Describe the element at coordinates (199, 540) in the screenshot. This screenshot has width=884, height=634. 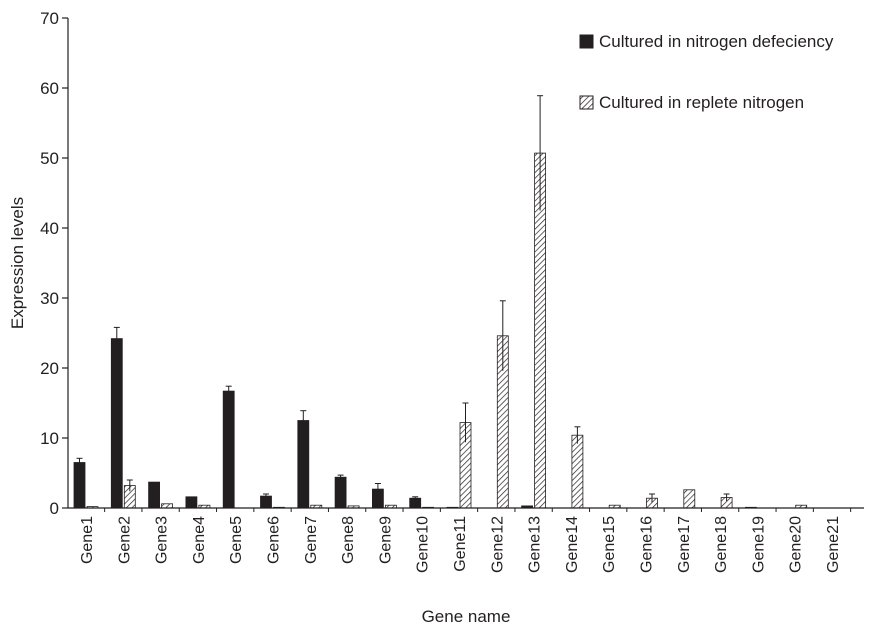
I see `x-tick-label-gene4: Gene4` at that location.